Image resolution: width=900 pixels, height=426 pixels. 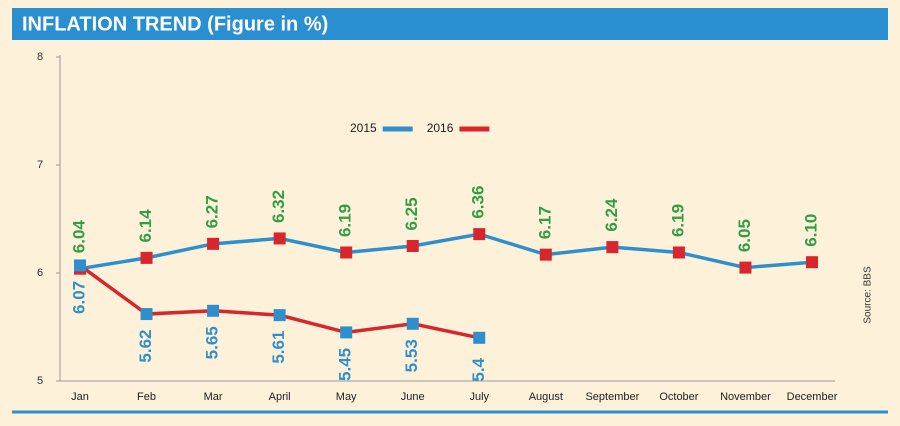 What do you see at coordinates (868, 295) in the screenshot?
I see `source-note: Source: BBS` at bounding box center [868, 295].